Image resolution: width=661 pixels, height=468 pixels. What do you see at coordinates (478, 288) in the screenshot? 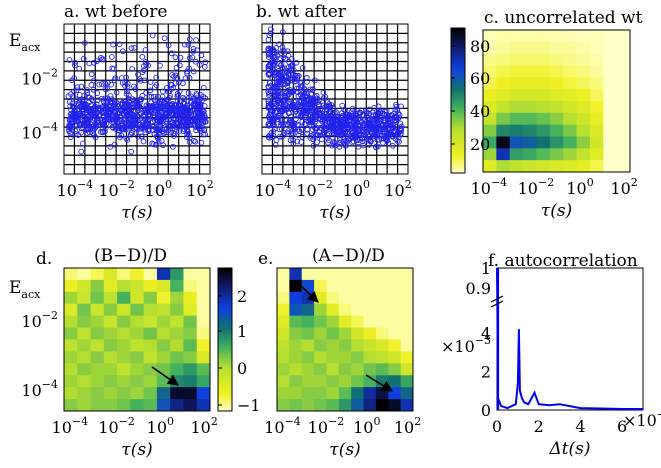
I see `y-tick-label: 0.9` at bounding box center [478, 288].